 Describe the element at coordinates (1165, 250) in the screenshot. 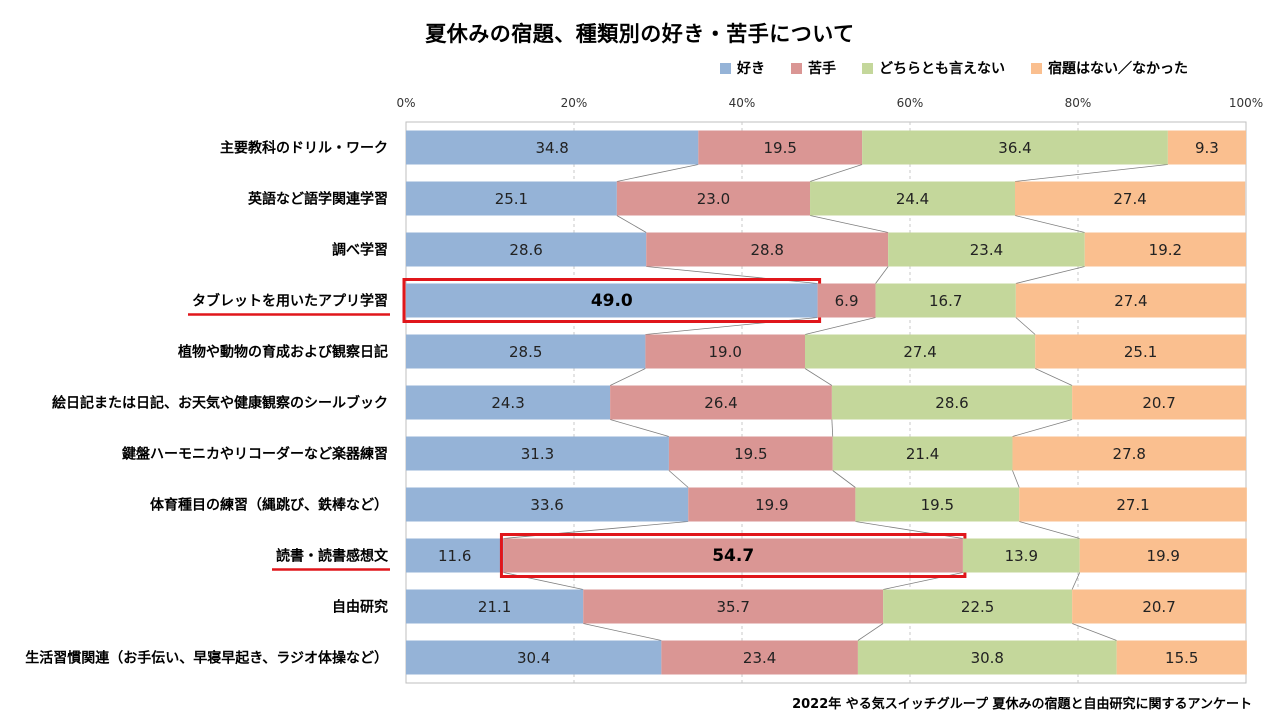

I see `data-label: 19.2` at that location.